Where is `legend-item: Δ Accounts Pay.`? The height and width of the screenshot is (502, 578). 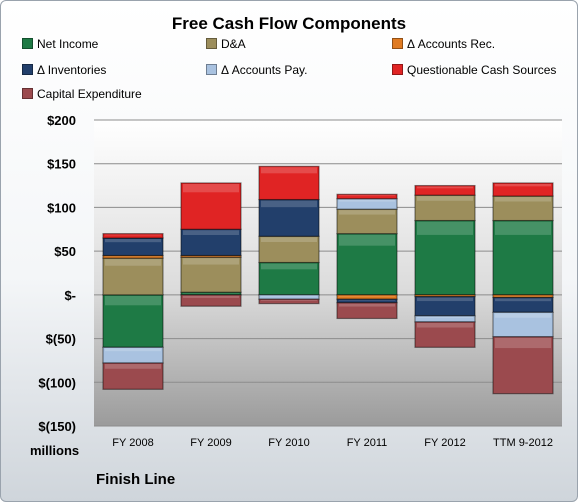
legend-item: Δ Accounts Pay. is located at coordinates (257, 70).